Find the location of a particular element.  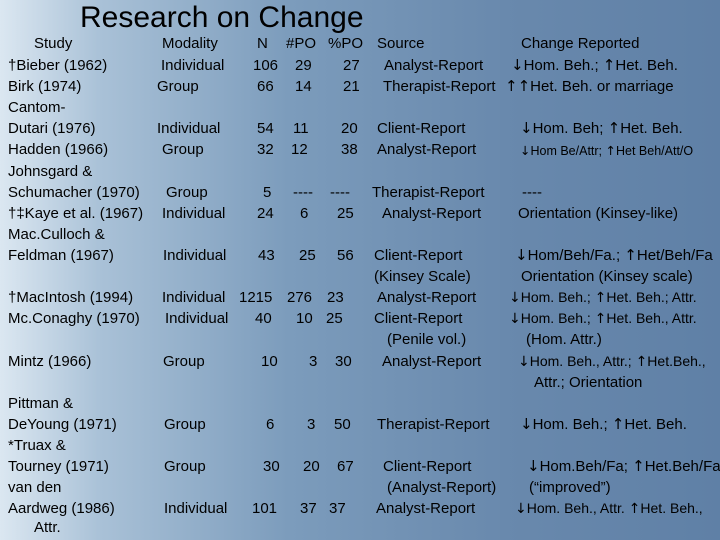

change-cell: ↓Hom. Beh; ↑Het. Beh. is located at coordinates (601, 128).